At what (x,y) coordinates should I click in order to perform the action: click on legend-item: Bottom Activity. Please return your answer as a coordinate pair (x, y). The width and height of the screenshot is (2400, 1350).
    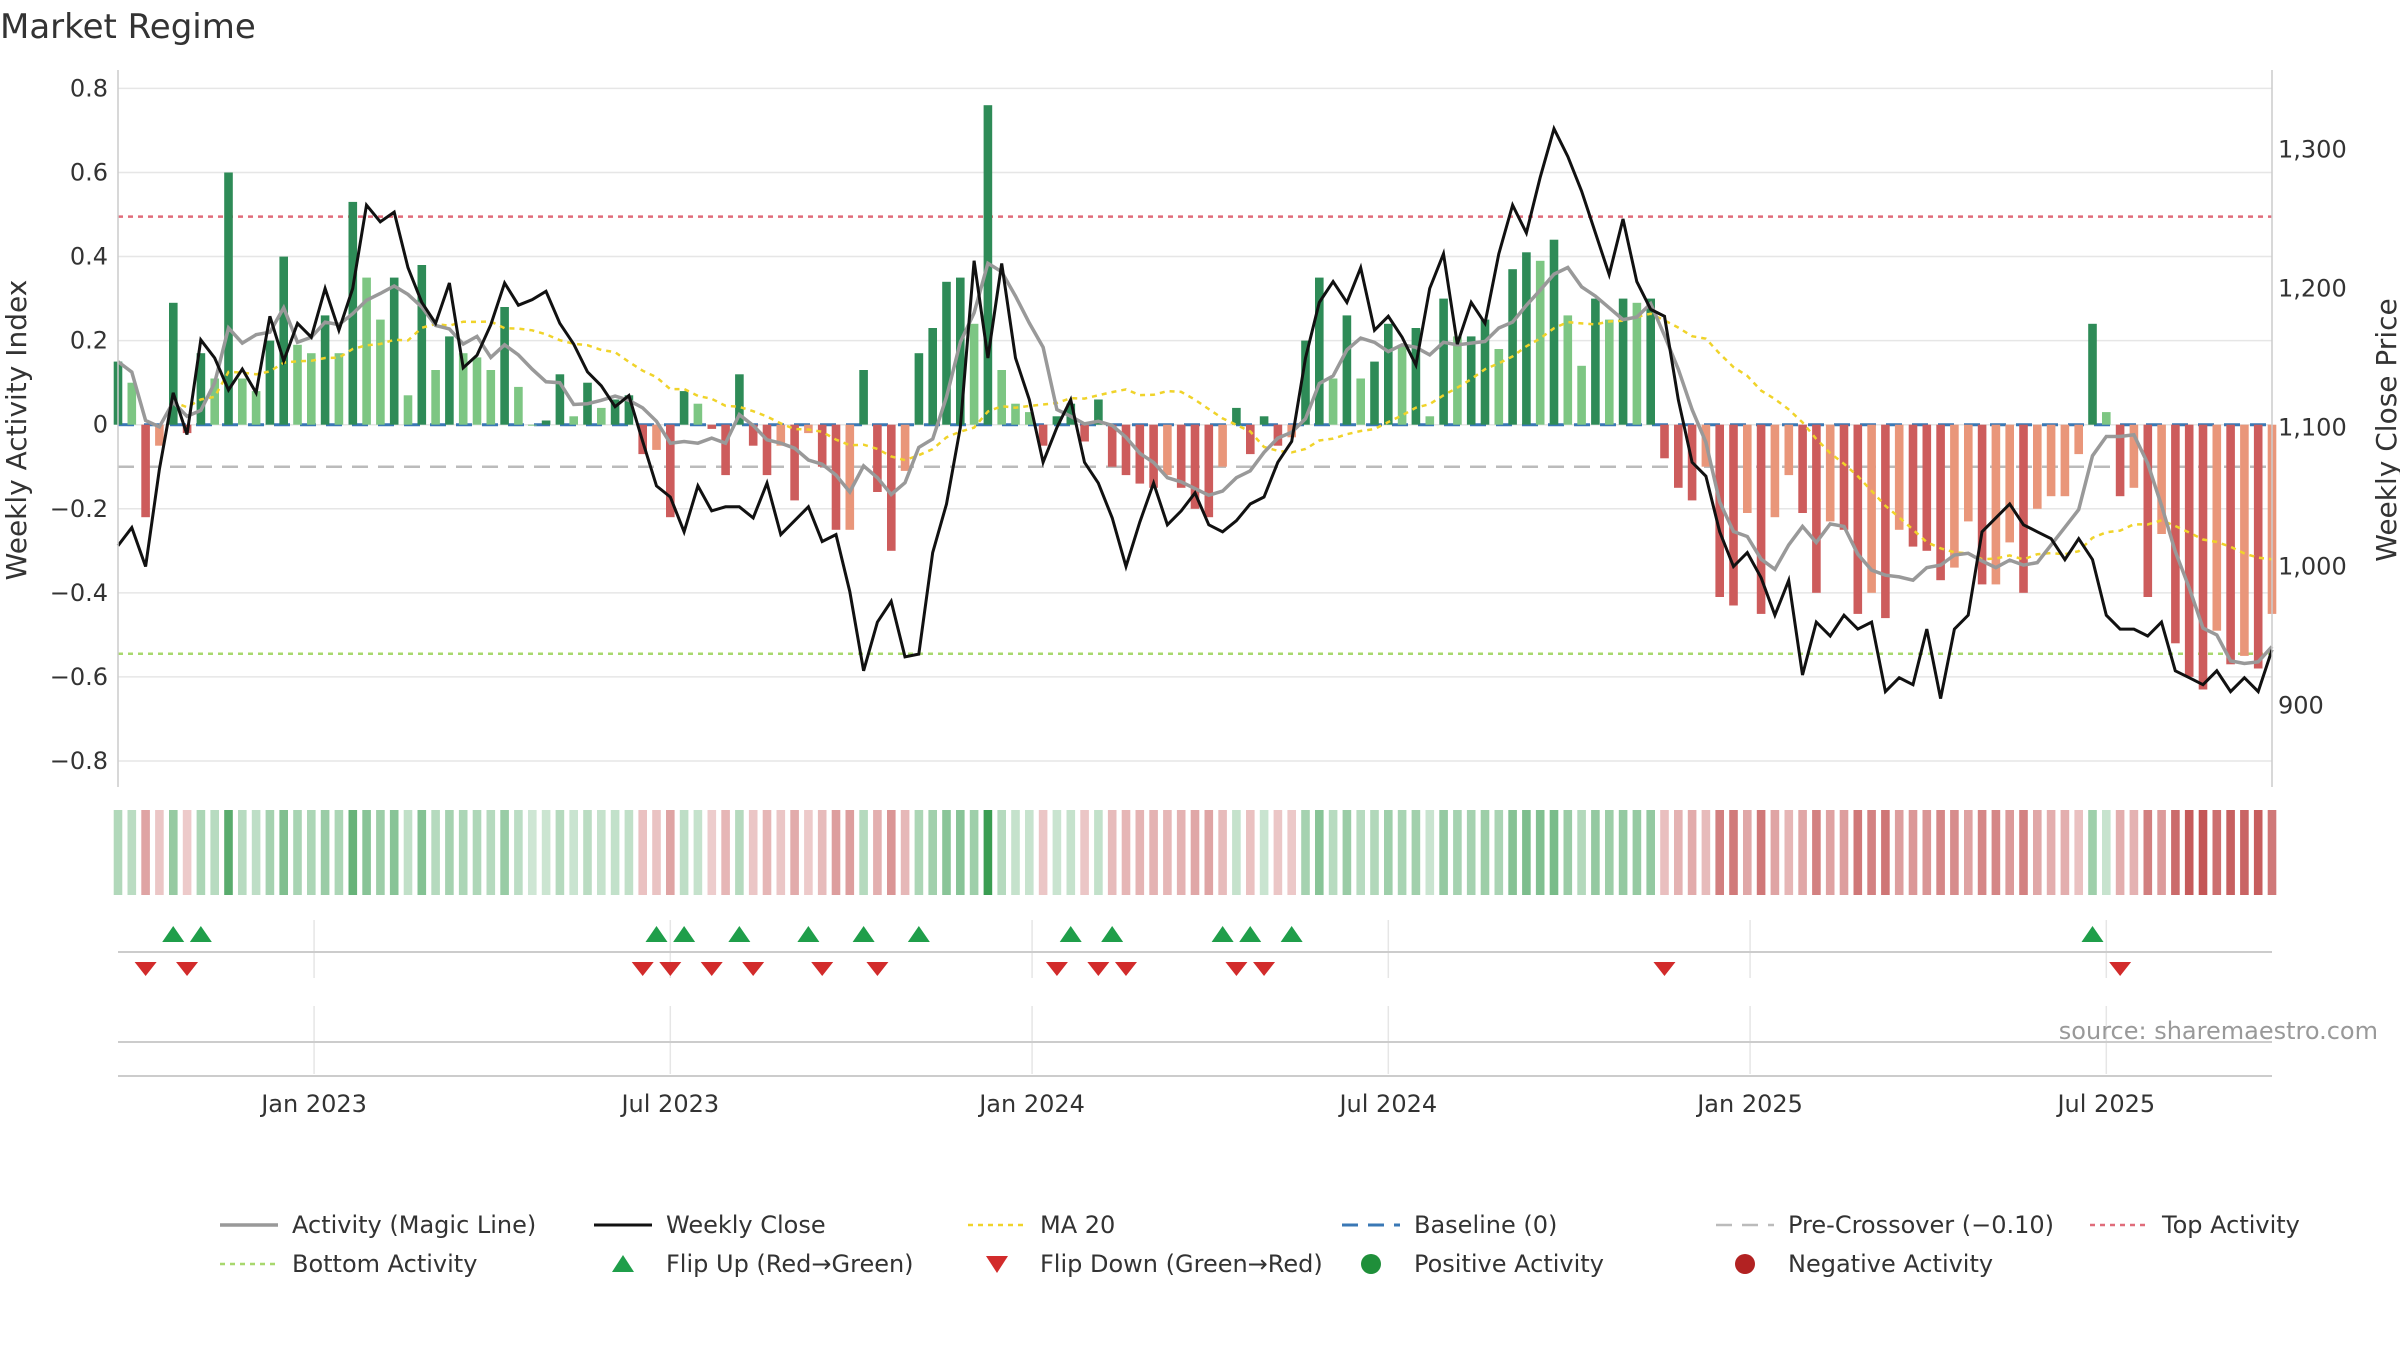
    Looking at the image, I should click on (348, 1264).